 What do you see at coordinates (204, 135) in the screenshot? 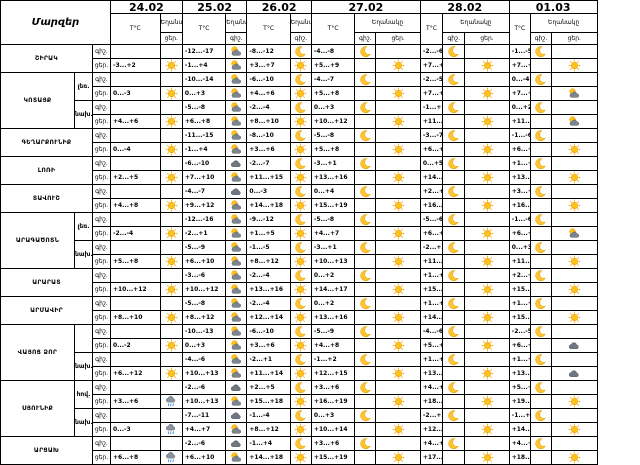
I see `temperature-cell: -11...-15` at bounding box center [204, 135].